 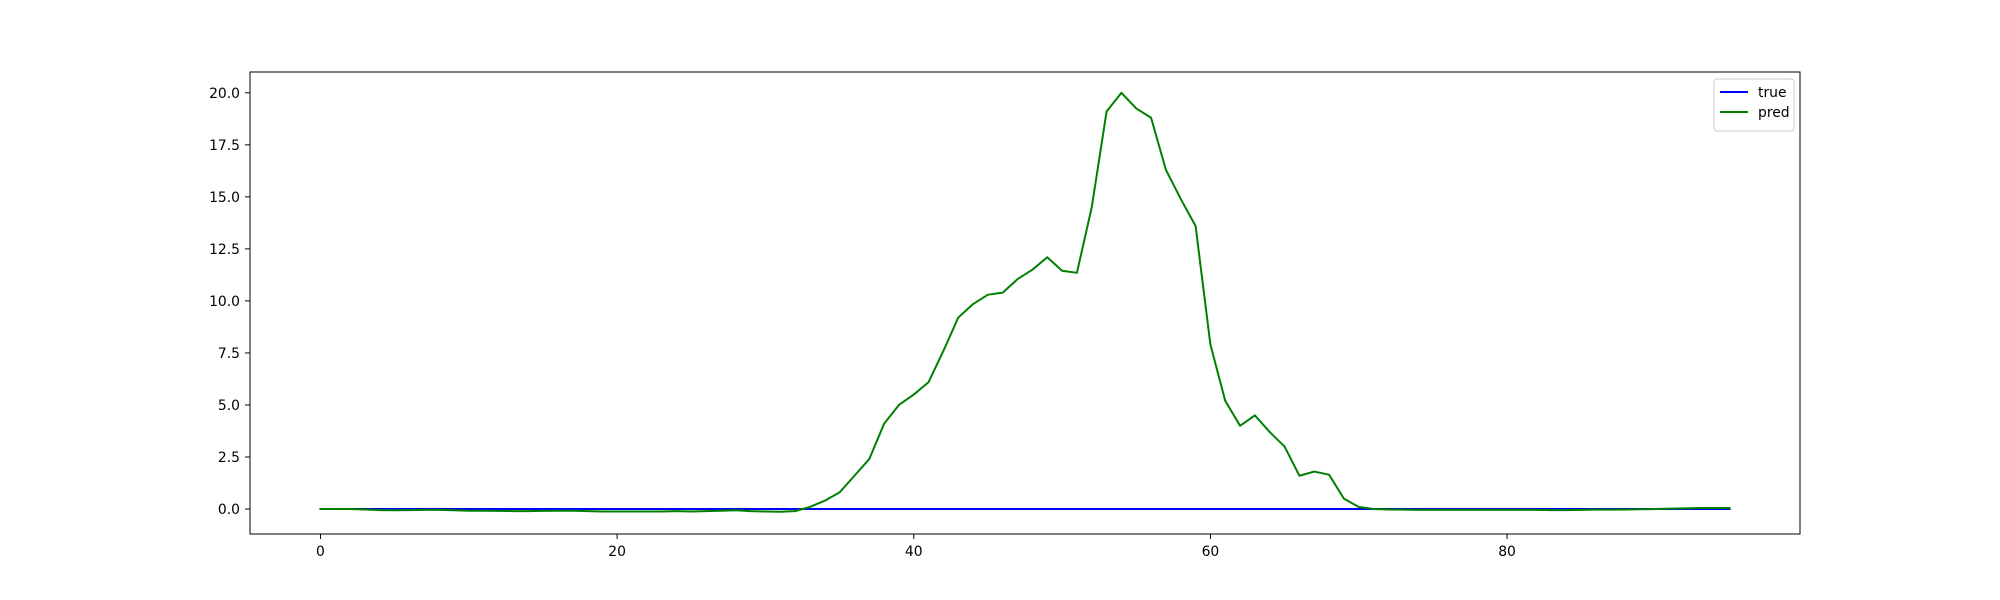 I want to click on y-tick-label: 10.0, so click(x=224, y=302).